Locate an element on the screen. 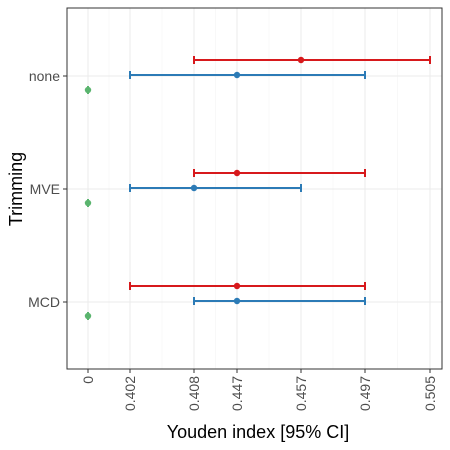  y-tick-label: none is located at coordinates (44, 76).